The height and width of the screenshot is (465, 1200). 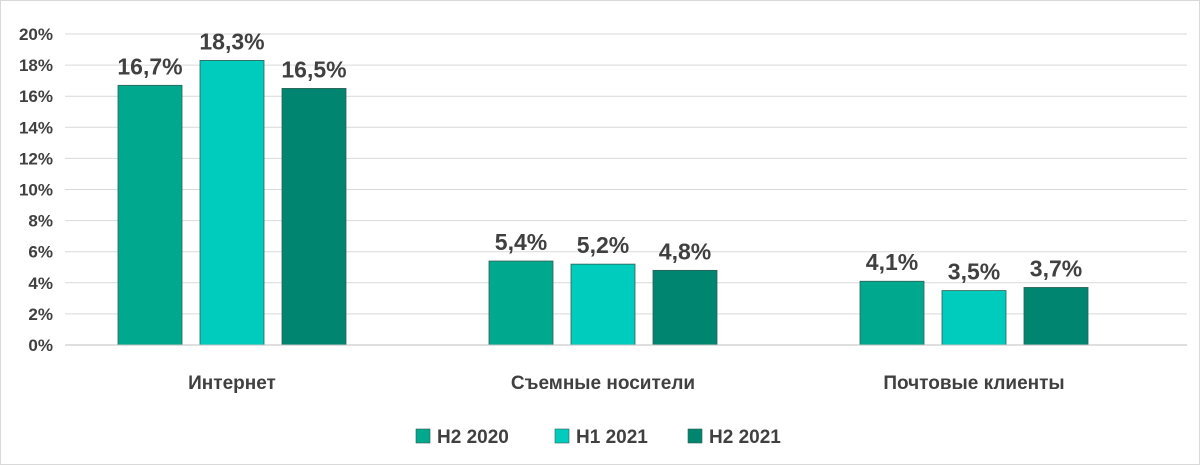 I want to click on data-label: 18,3%, so click(x=231, y=41).